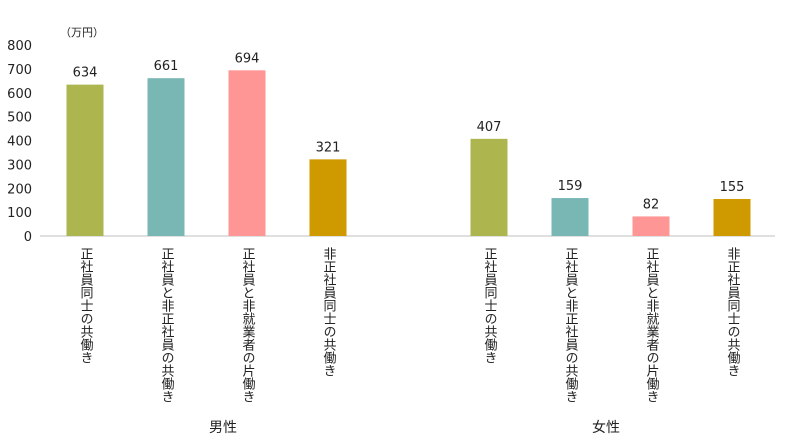 The image size is (800, 448). What do you see at coordinates (328, 147) in the screenshot?
I see `data-label: 321` at bounding box center [328, 147].